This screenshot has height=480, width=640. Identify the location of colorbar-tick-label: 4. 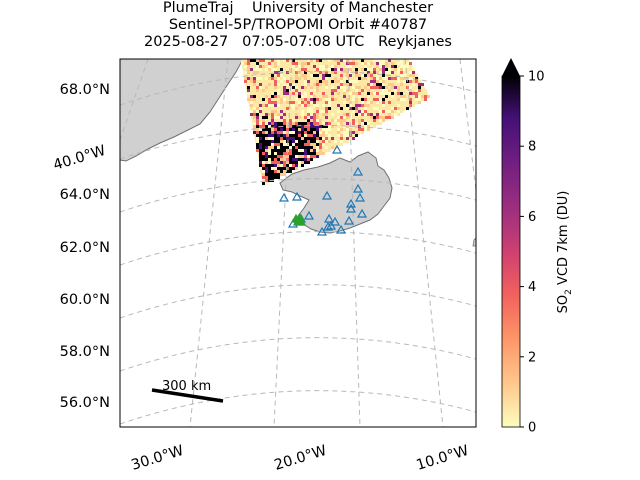
(532, 287).